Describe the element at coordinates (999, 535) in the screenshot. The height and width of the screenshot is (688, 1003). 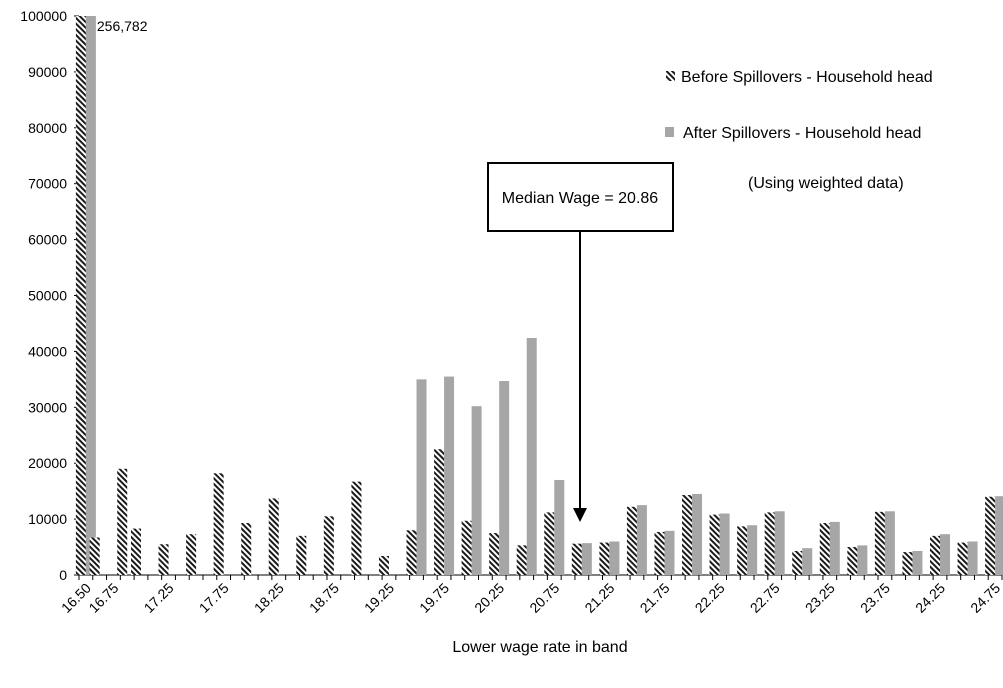
I see `bar-after-24.75` at that location.